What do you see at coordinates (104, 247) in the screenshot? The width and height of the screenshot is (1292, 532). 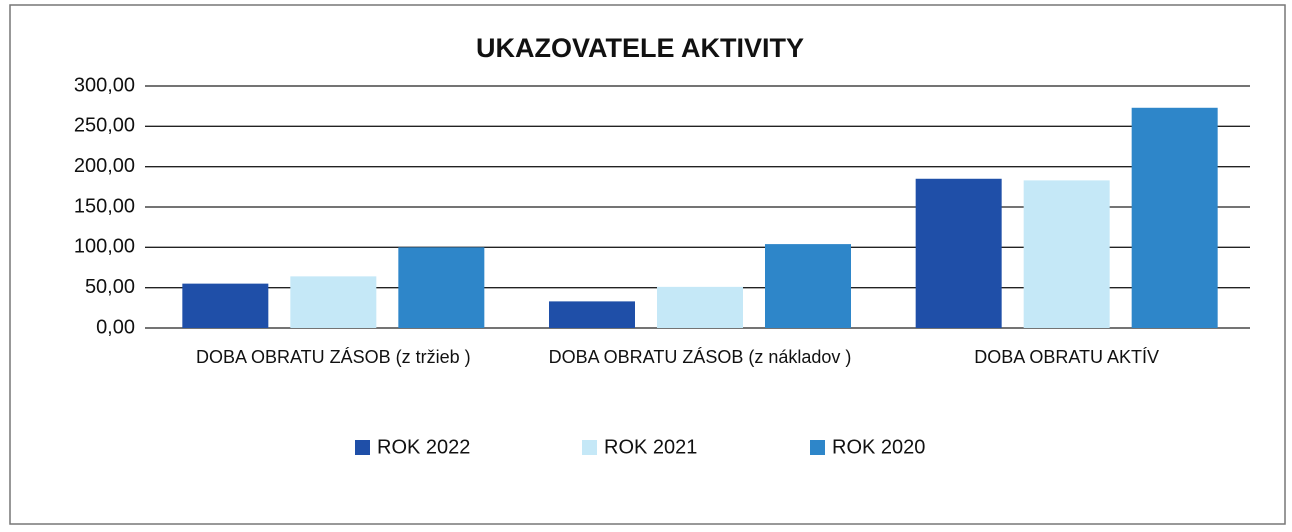 I see `y-tick-label: 100,00` at bounding box center [104, 247].